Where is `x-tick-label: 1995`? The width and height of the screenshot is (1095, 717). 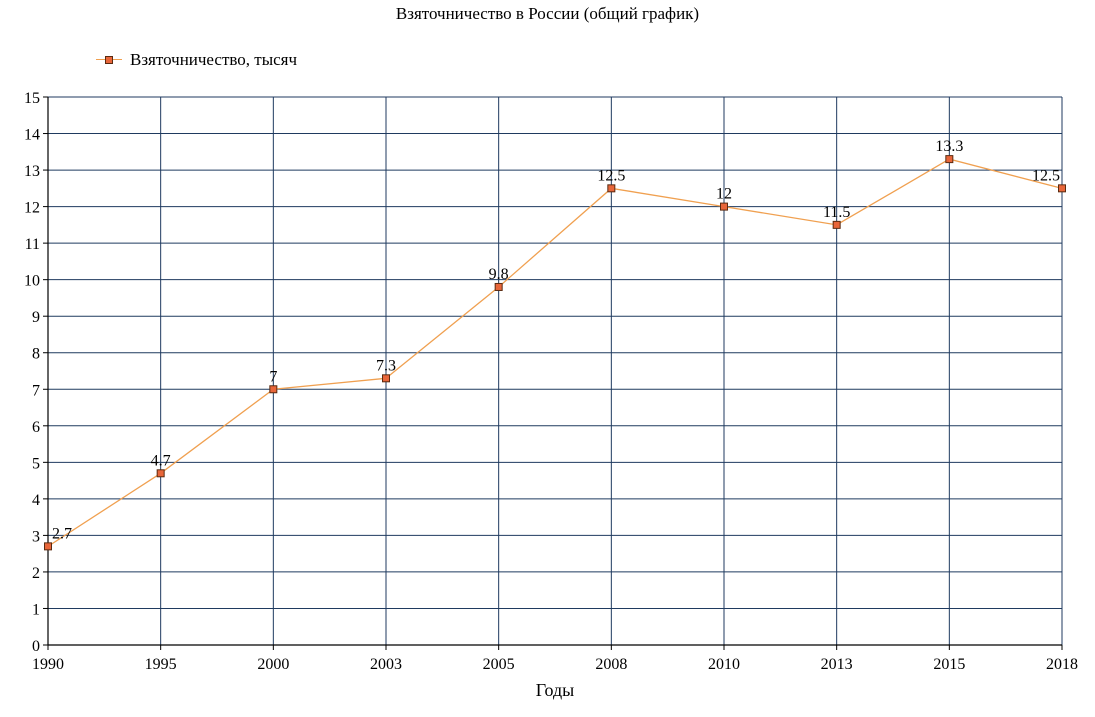 x-tick-label: 1995 is located at coordinates (161, 664).